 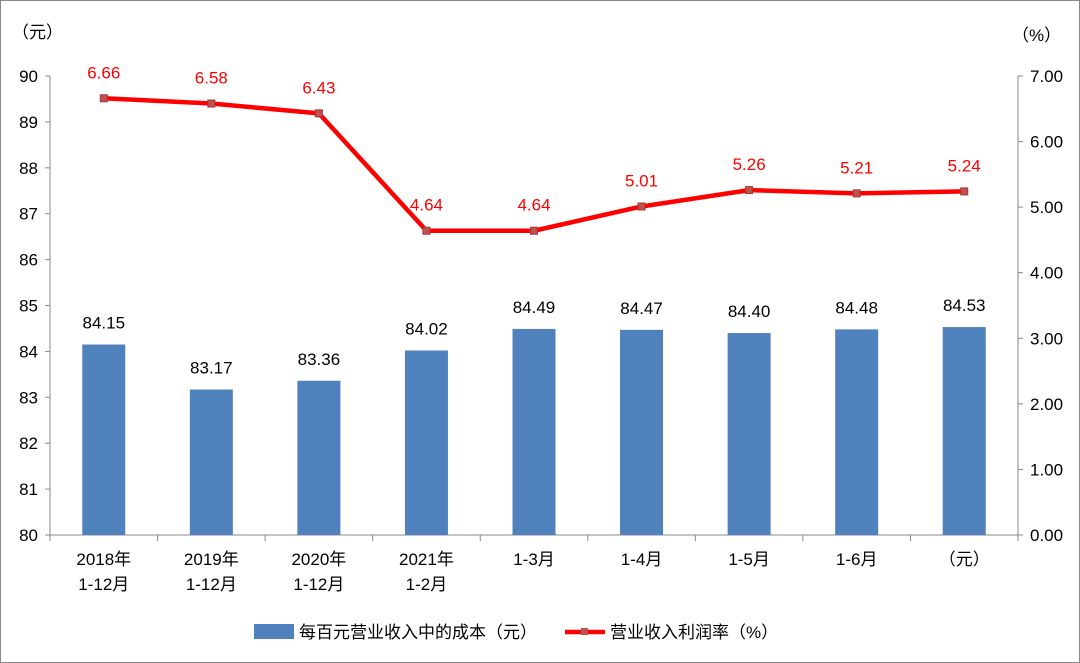 What do you see at coordinates (964, 559) in the screenshot?
I see `x-tick-label: （元）` at bounding box center [964, 559].